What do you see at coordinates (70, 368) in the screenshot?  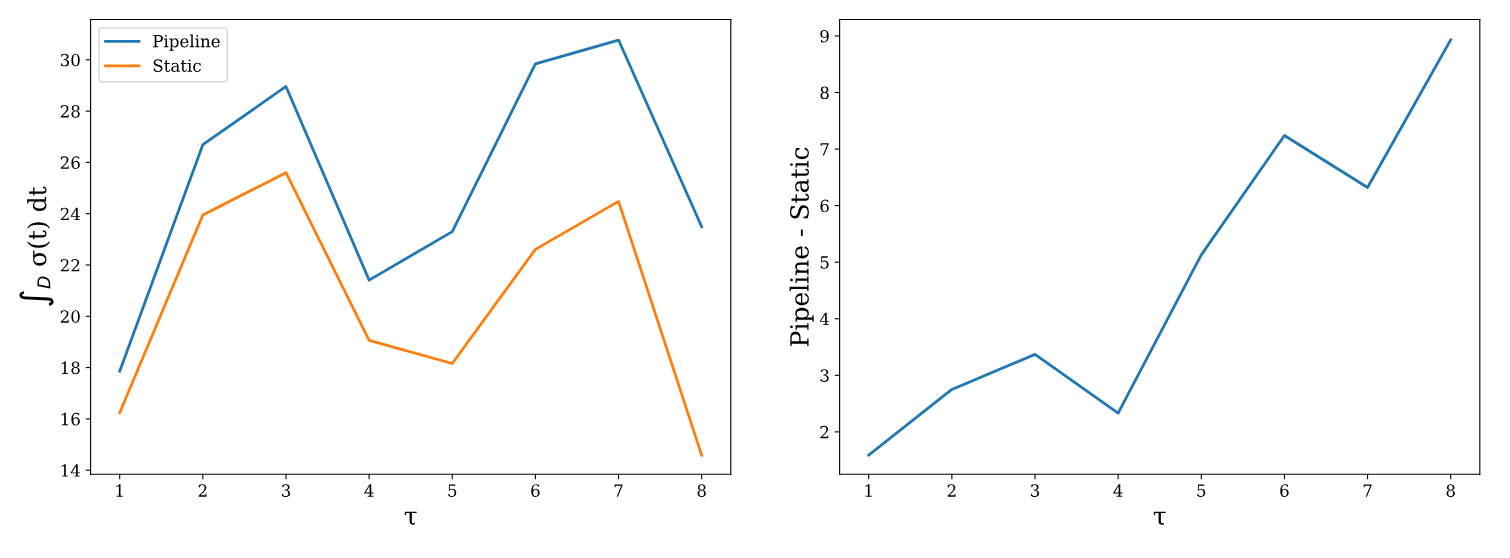 I see `y-tick-label: 18` at bounding box center [70, 368].